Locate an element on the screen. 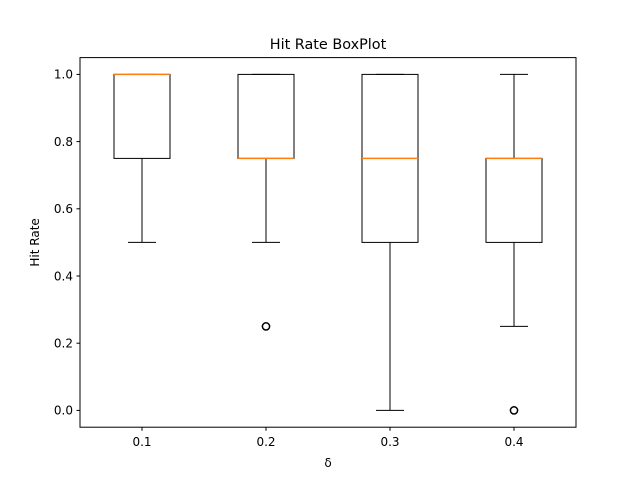 This screenshot has width=640, height=480. chart-title: Hit Rate BoxPlot is located at coordinates (328, 45).